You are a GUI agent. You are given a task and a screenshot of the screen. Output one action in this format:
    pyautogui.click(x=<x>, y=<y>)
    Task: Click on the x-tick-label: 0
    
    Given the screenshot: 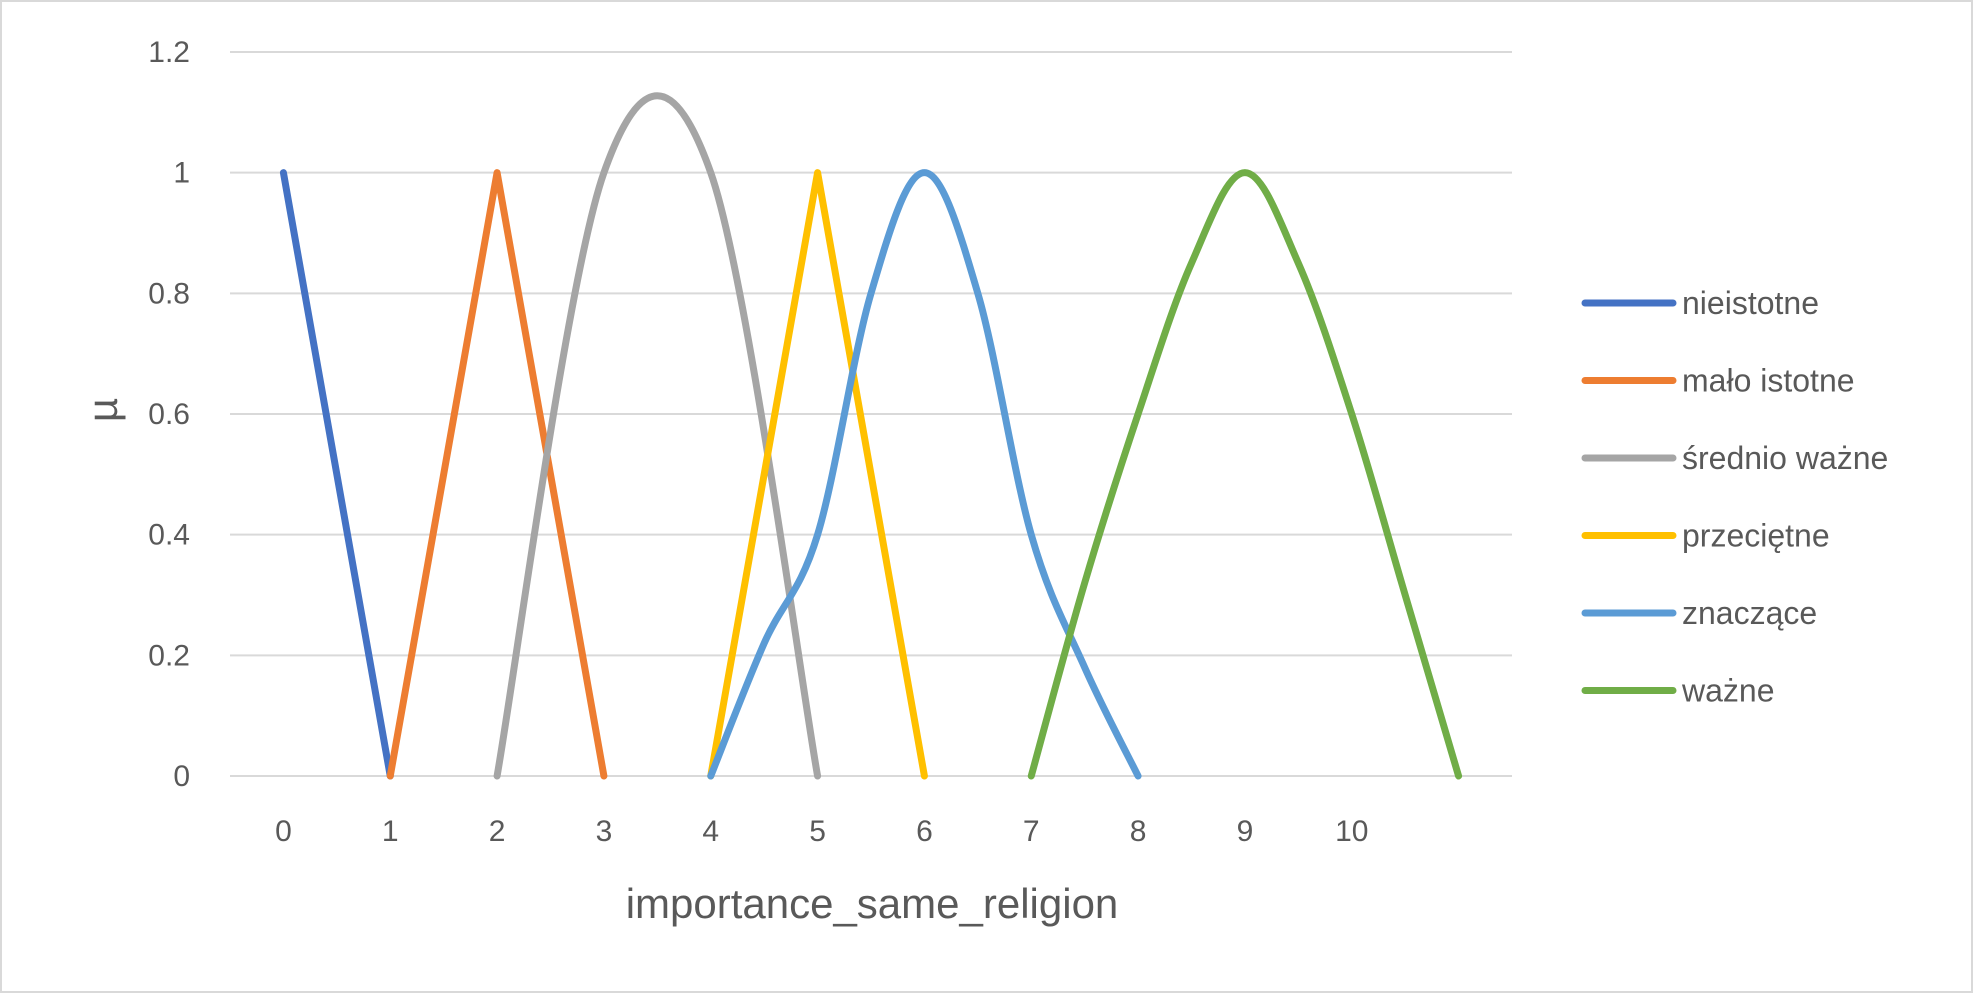 What is the action you would take?
    pyautogui.click(x=283, y=831)
    